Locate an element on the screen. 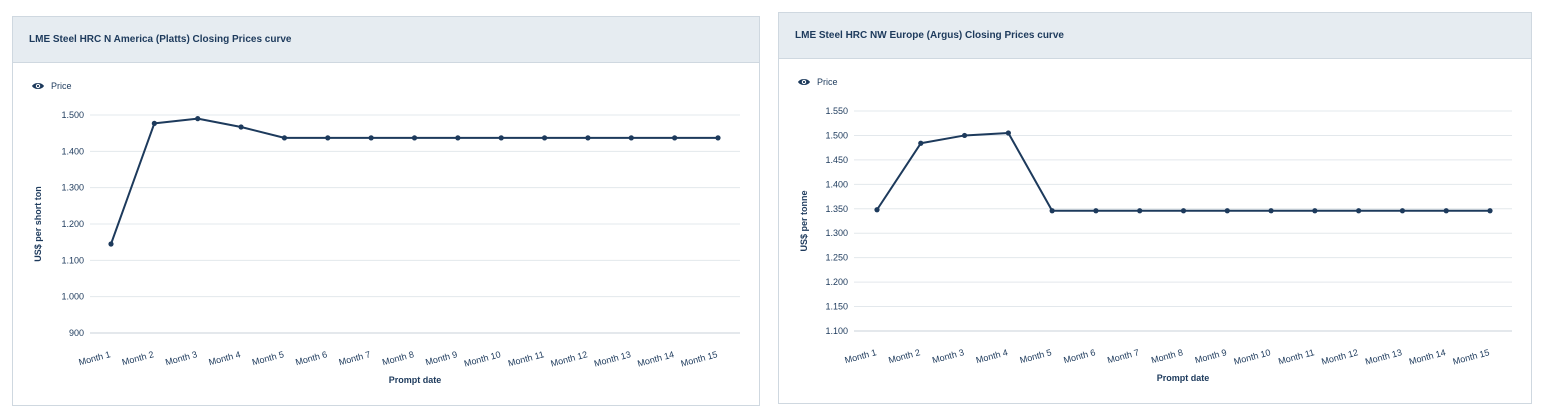  y-tick-label: 900 is located at coordinates (76, 333).